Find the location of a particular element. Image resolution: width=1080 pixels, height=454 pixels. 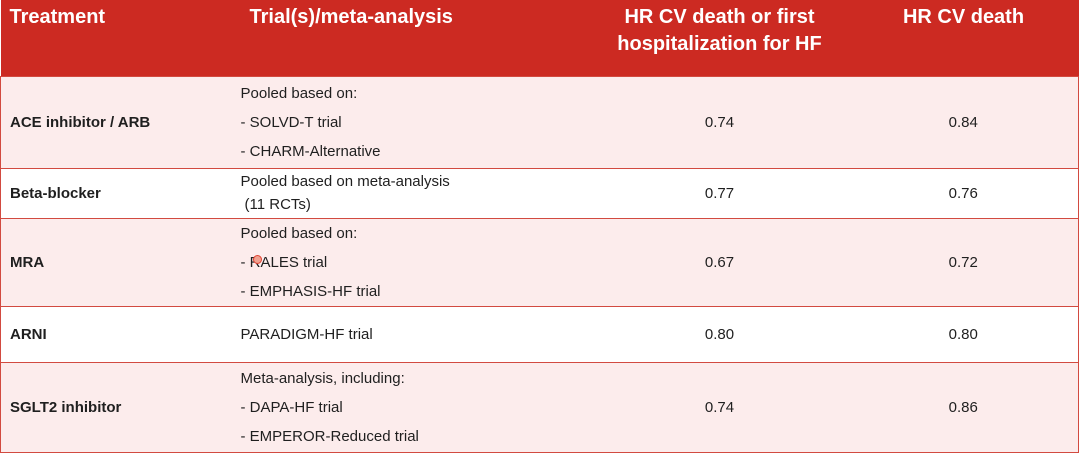

treatment-cell: Beta-blocker is located at coordinates (120, 193).